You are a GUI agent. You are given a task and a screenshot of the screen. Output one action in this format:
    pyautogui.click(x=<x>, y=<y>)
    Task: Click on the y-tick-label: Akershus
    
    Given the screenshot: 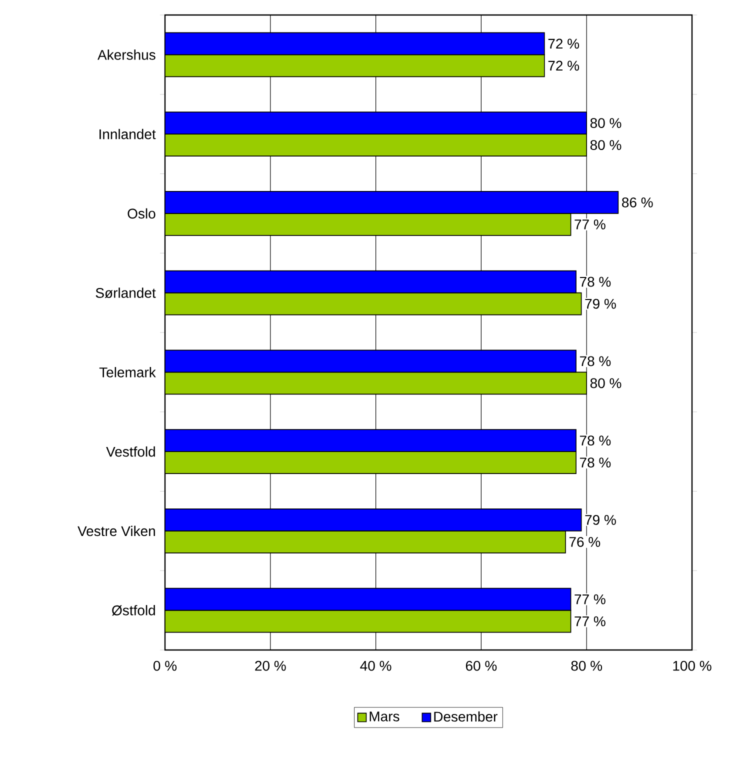 What is the action you would take?
    pyautogui.click(x=127, y=55)
    